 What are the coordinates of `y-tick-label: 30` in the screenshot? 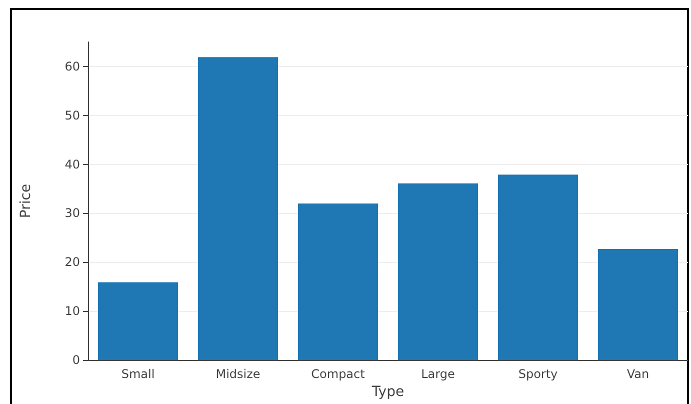 It's located at (72, 213).